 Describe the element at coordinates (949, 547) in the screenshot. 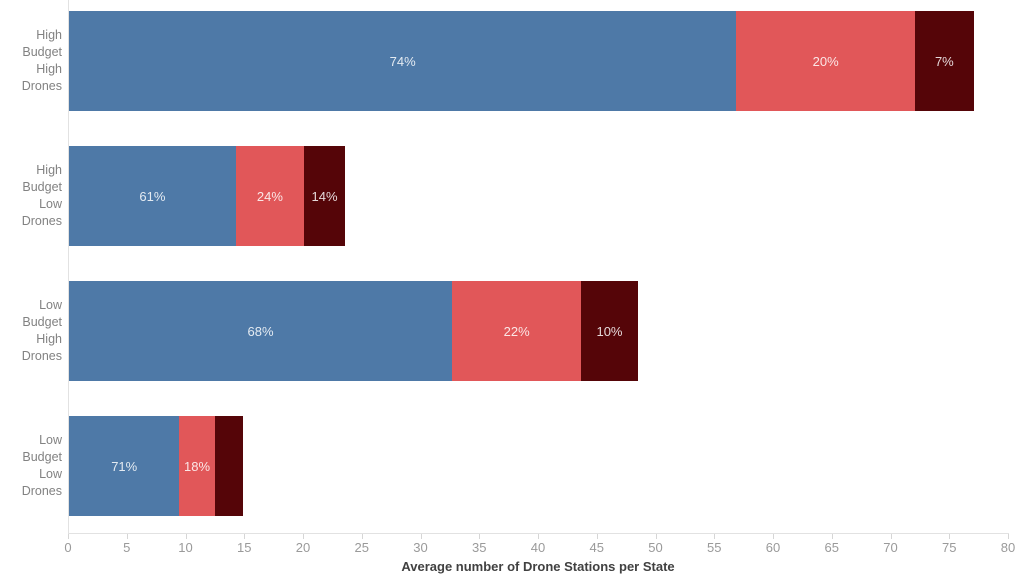

I see `x-axis-tick-label: 75` at that location.